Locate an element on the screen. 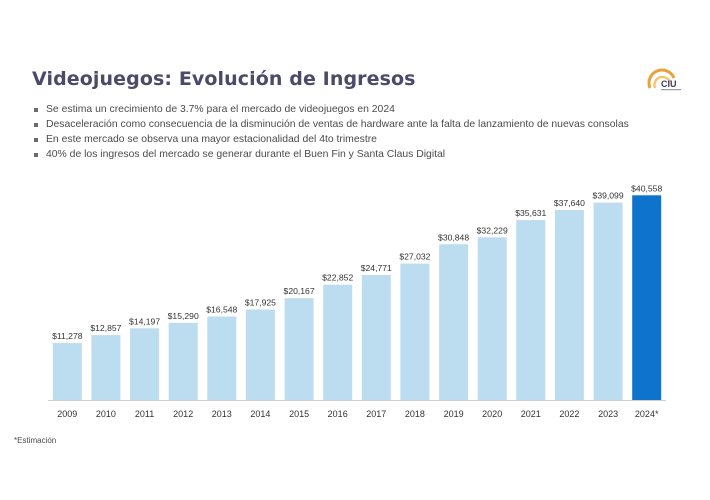 Image resolution: width=710 pixels, height=500 pixels. x-tick-label: 2012 is located at coordinates (183, 414).